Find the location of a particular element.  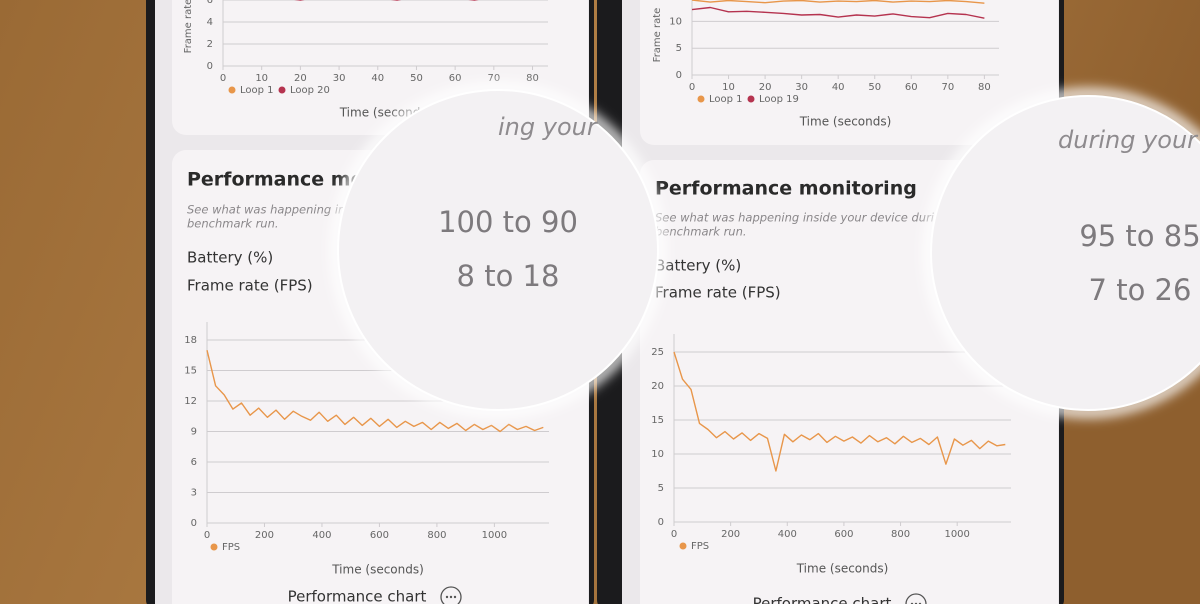

y-tick-label: 18 is located at coordinates (190, 340).